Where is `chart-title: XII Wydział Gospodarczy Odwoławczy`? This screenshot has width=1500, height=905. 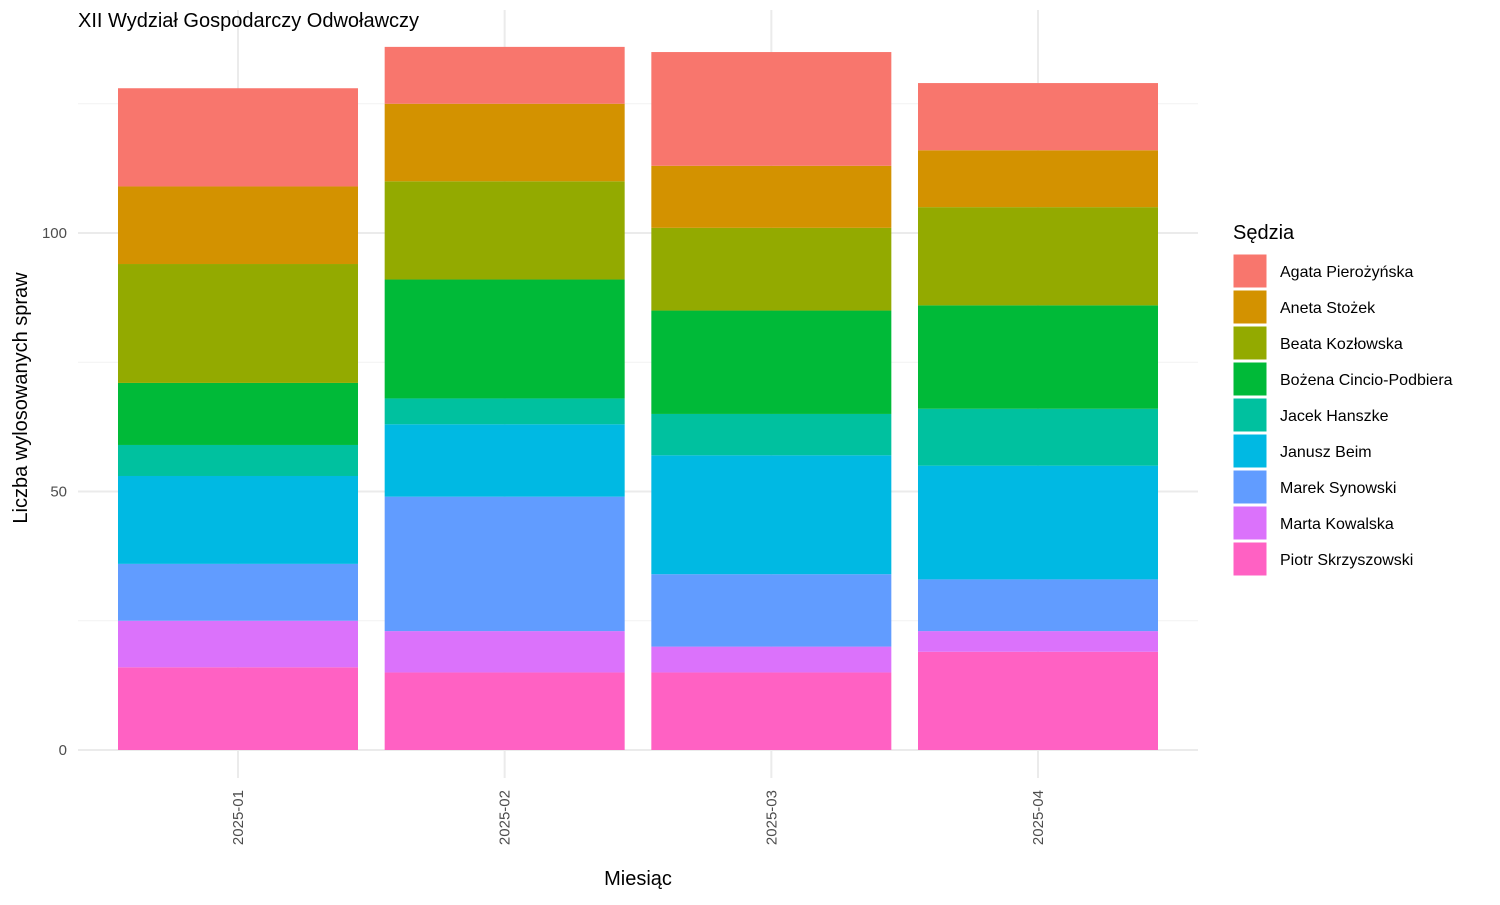
chart-title: XII Wydział Gospodarczy Odwoławczy is located at coordinates (248, 21).